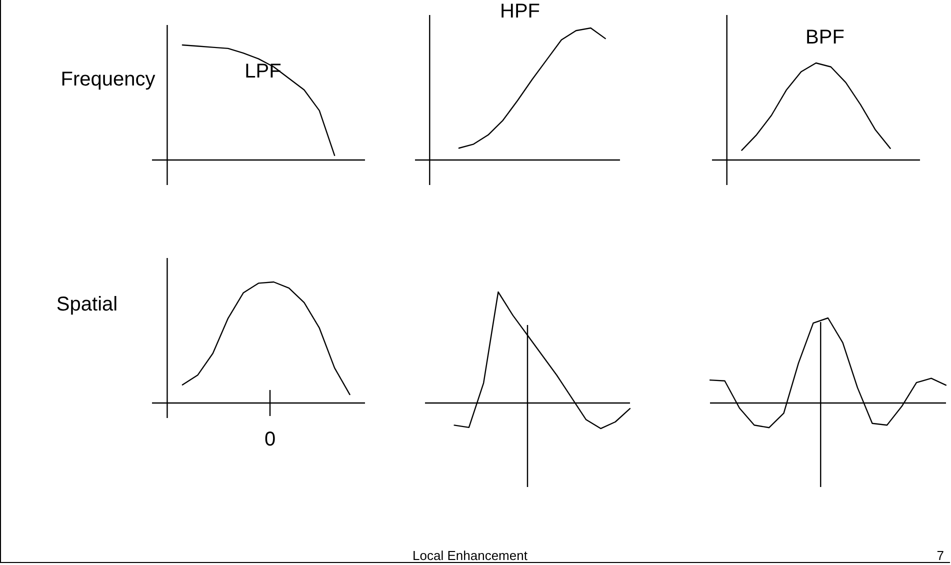 Image resolution: width=951 pixels, height=565 pixels. What do you see at coordinates (263, 71) in the screenshot?
I see `text: LPF` at bounding box center [263, 71].